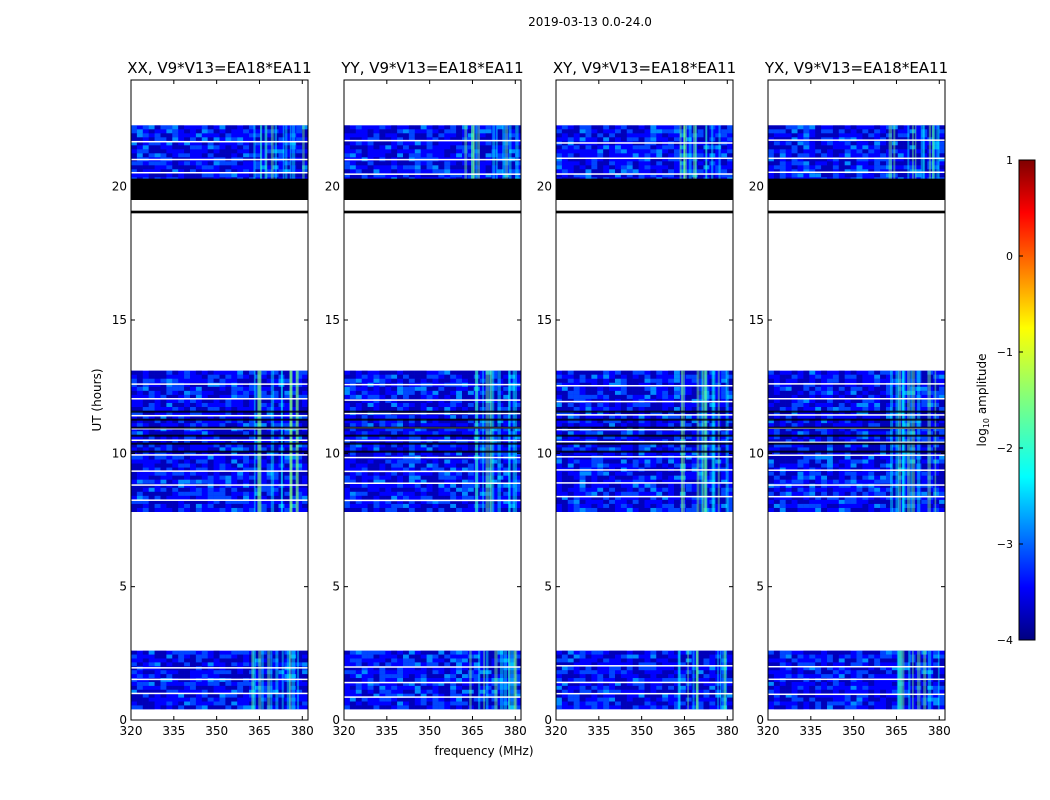 The width and height of the screenshot is (1050, 800). I want to click on y-tick-label: 10, so click(332, 453).